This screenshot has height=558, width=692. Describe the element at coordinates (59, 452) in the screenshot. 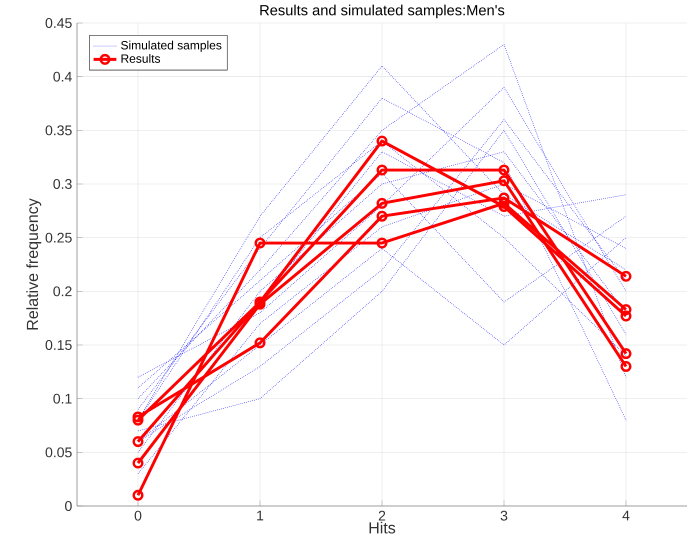

I see `y-tick-label: 0.05` at that location.